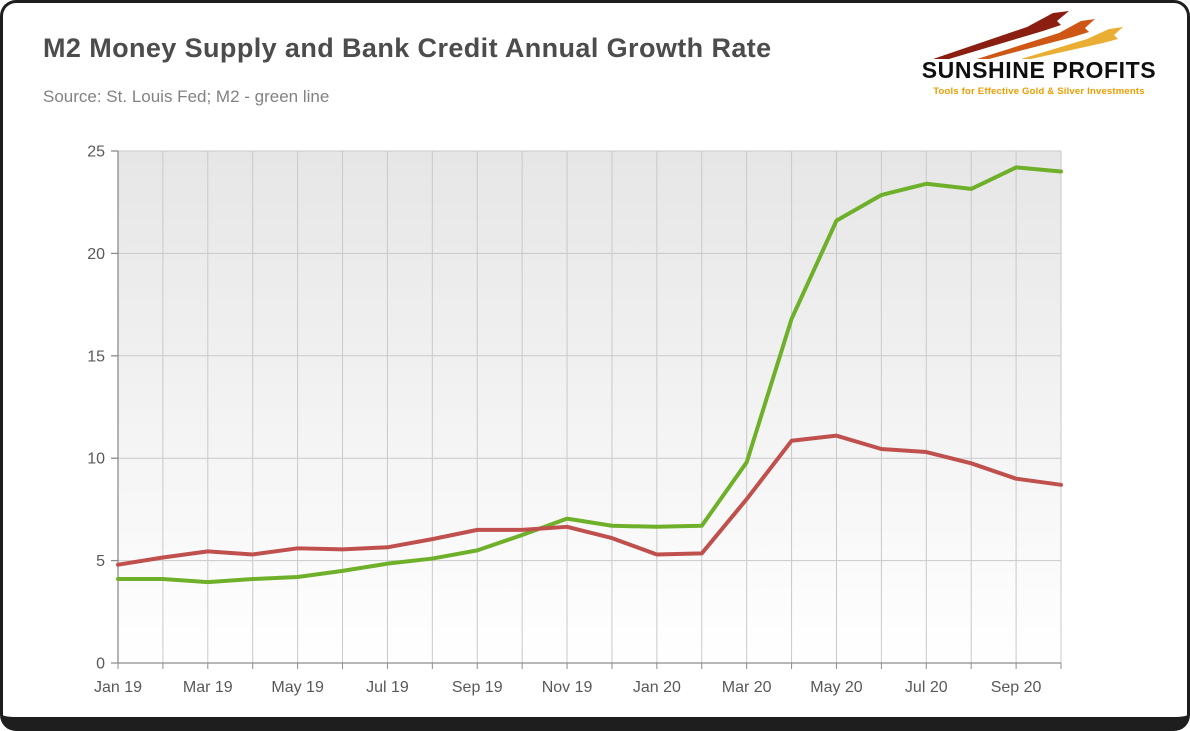  I want to click on y-tick-label: 5, so click(100, 561).